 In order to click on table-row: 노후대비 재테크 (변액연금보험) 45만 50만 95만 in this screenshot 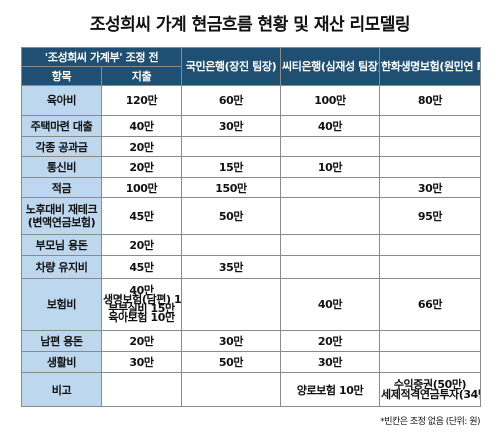, I will do `click(251, 216)`.